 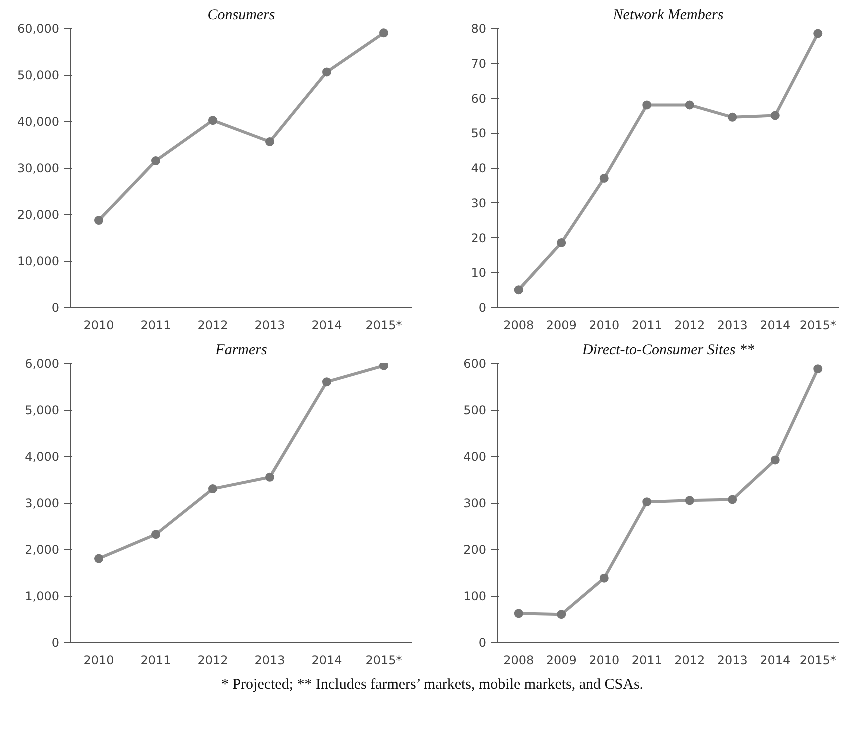 What do you see at coordinates (479, 29) in the screenshot?
I see `y-tick-label: 80` at bounding box center [479, 29].